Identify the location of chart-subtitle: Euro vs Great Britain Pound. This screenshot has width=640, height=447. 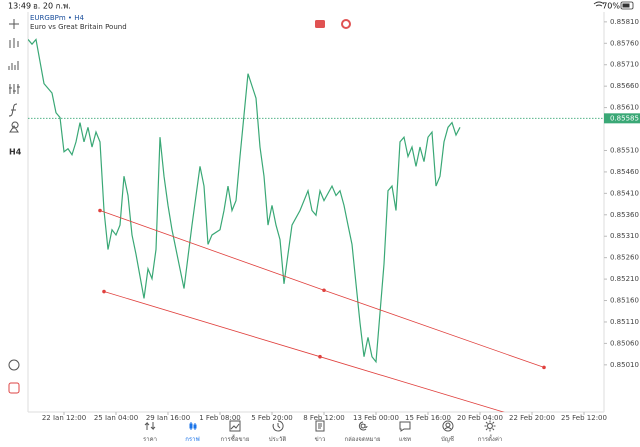
(78, 27).